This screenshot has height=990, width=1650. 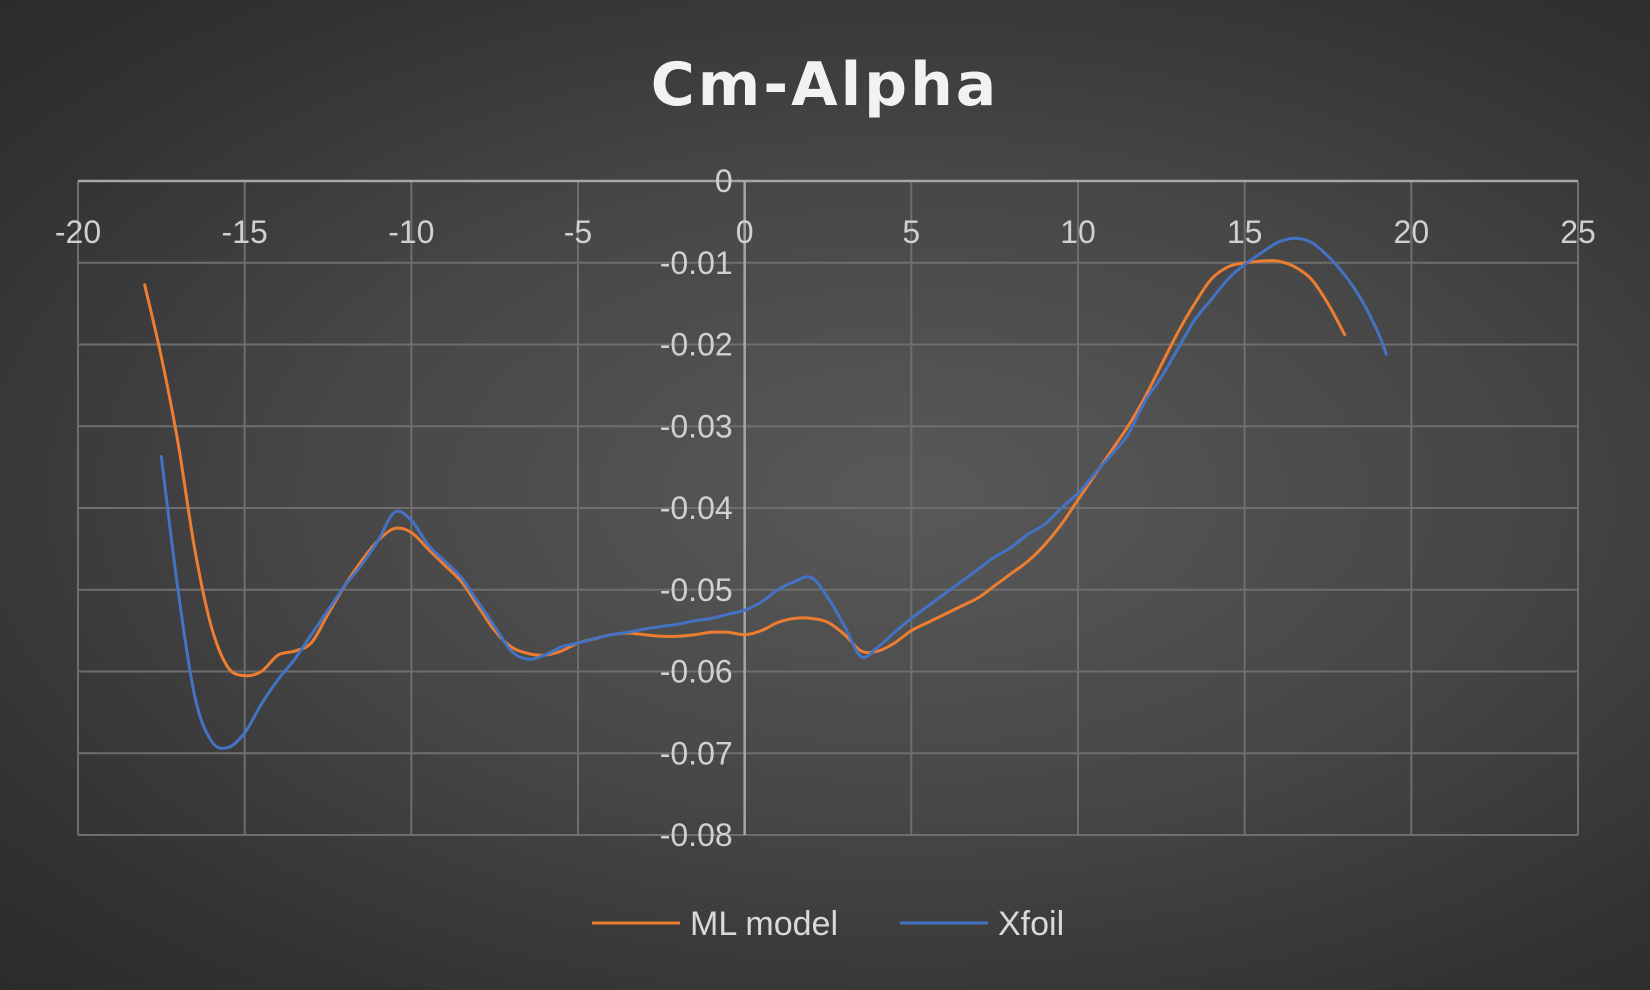 I want to click on x-tick-label: 5, so click(x=911, y=232).